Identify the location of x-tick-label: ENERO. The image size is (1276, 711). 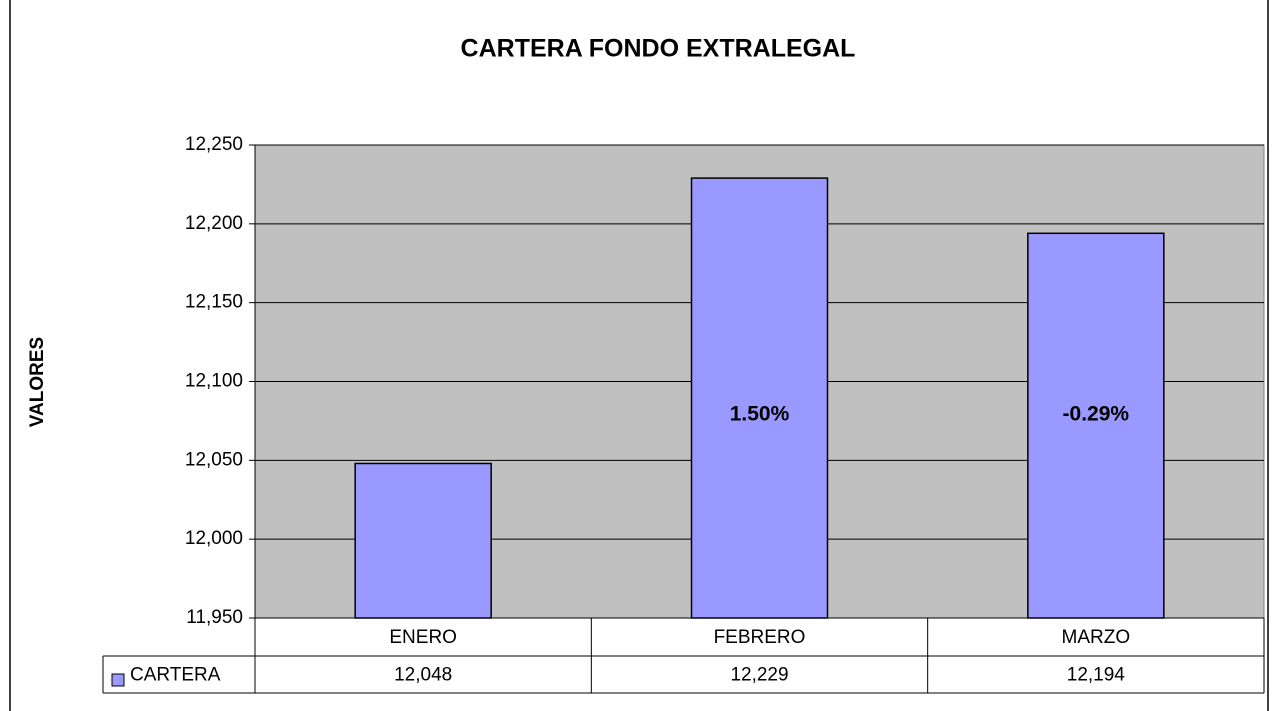
(423, 637).